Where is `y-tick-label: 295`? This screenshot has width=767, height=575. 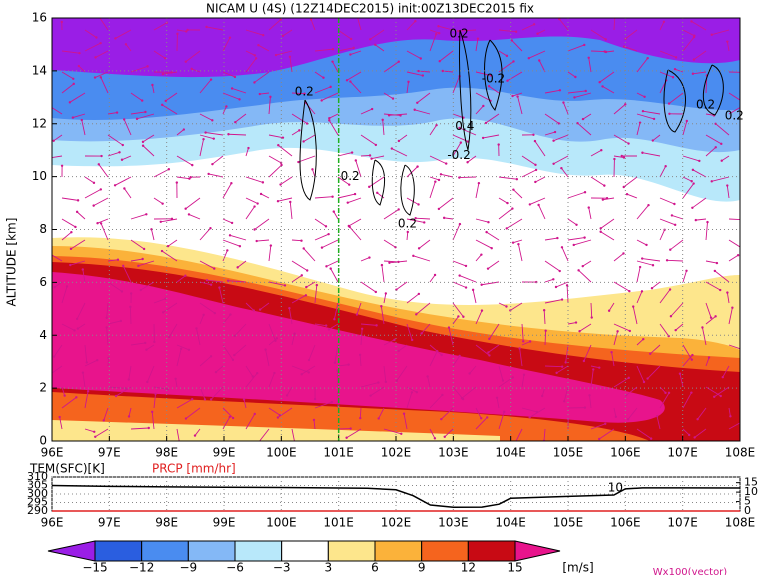
y-tick-label: 295 is located at coordinates (37, 502).